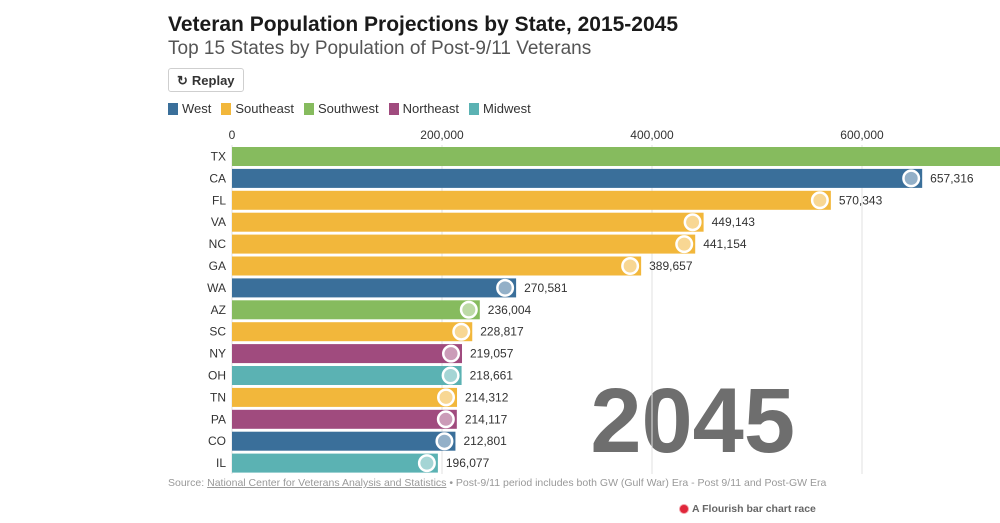 This screenshot has width=1000, height=523. I want to click on flourish-credit: A Flourish bar chart race, so click(748, 509).